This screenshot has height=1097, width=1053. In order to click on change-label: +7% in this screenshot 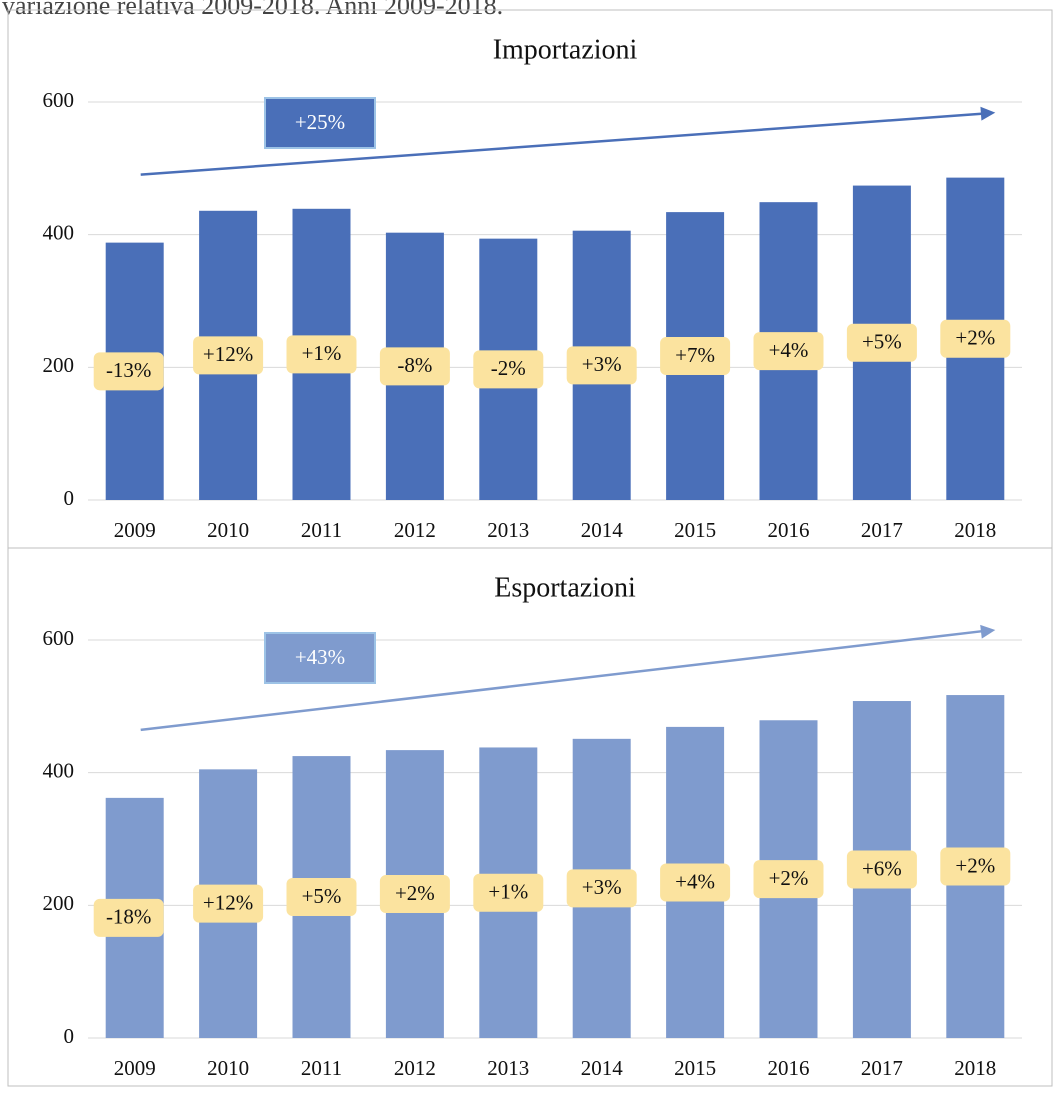, I will do `click(695, 356)`.